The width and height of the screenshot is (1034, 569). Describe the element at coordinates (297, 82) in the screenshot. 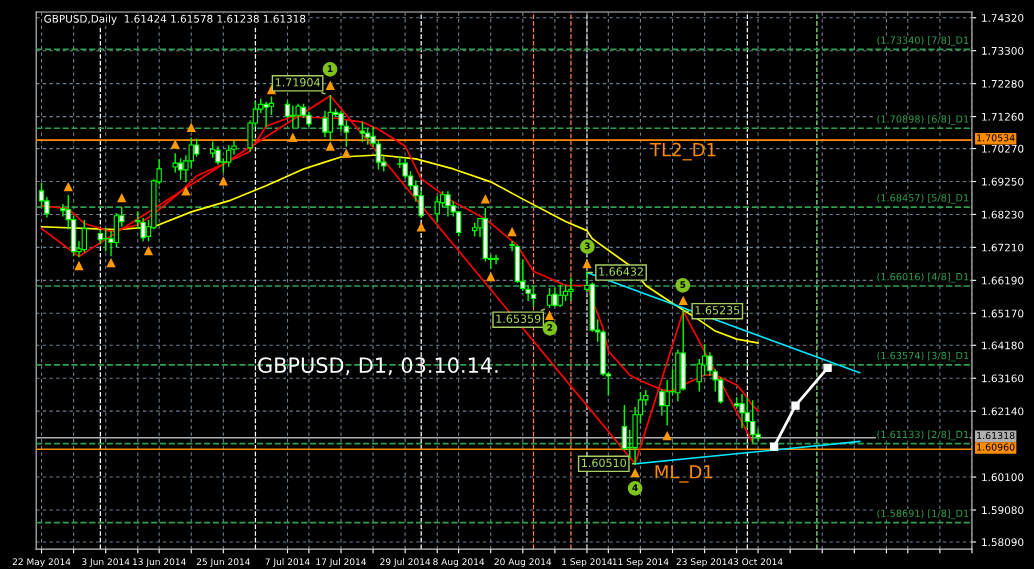

I see `annotation: 1.71904` at that location.